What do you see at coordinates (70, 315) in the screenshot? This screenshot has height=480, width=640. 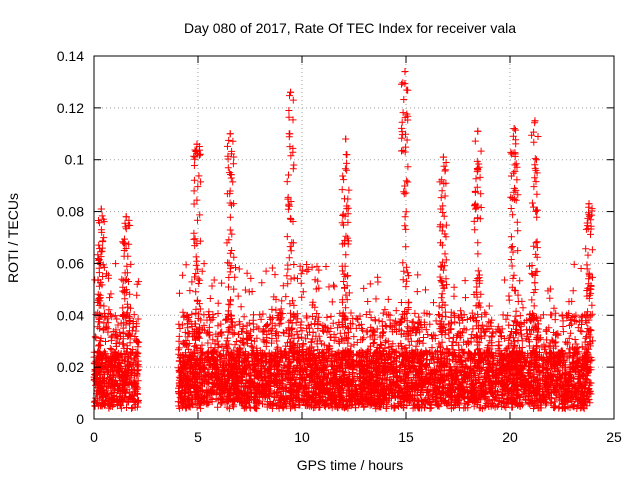 I see `y-tick-label: 0.04` at bounding box center [70, 315].